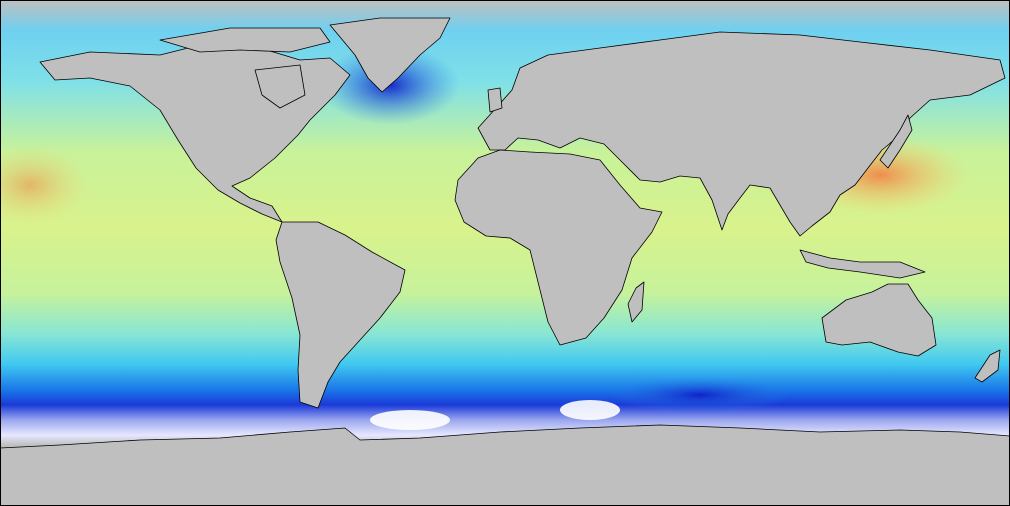  I want to click on indonesia, so click(862, 264).